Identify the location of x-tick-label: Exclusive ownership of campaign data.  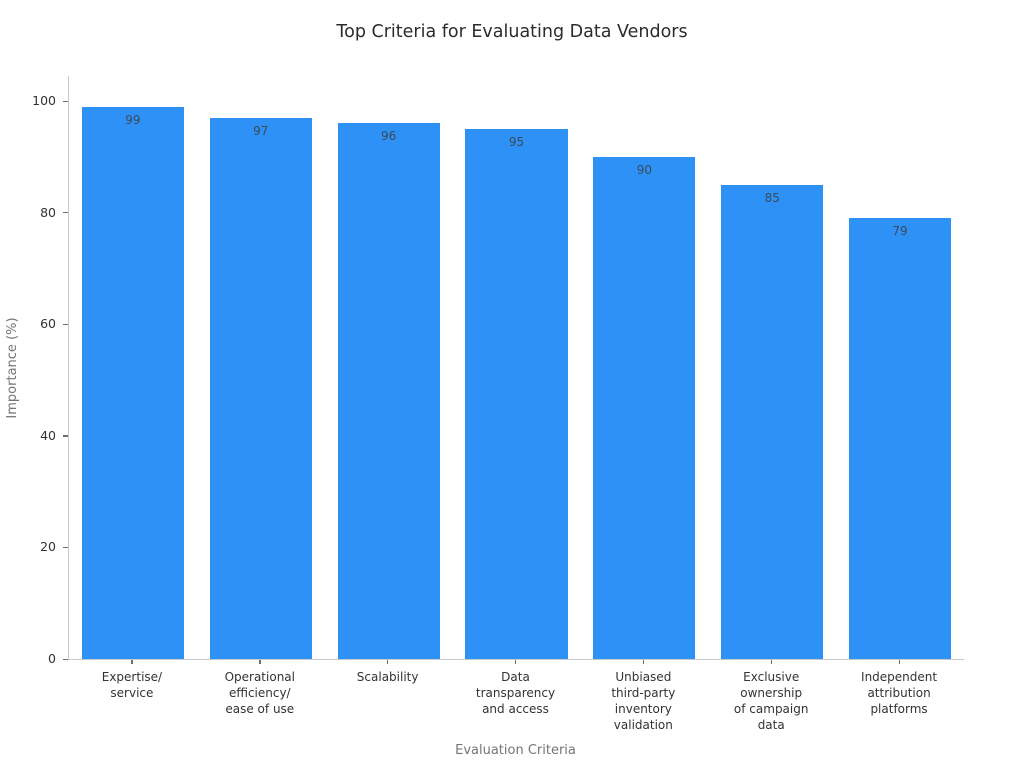
(771, 701).